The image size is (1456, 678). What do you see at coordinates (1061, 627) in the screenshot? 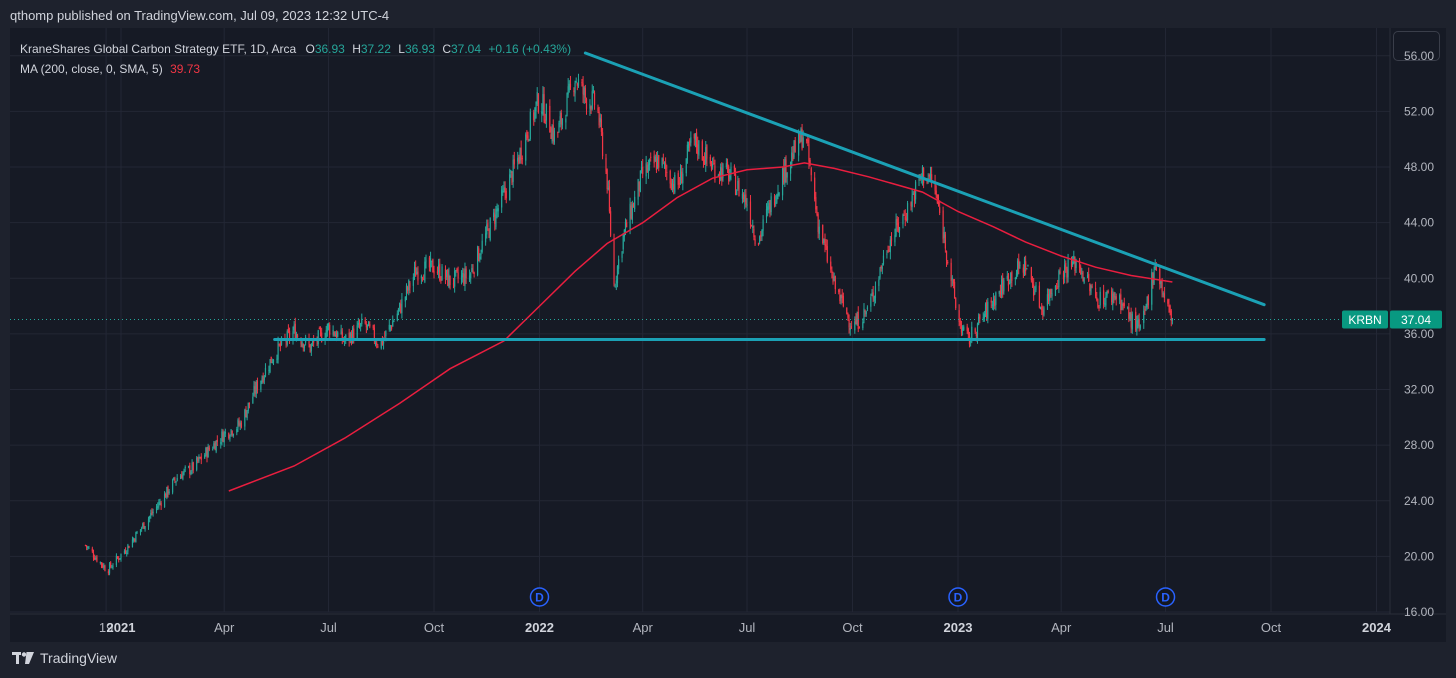
I see `x-tick-label: Apr` at bounding box center [1061, 627].